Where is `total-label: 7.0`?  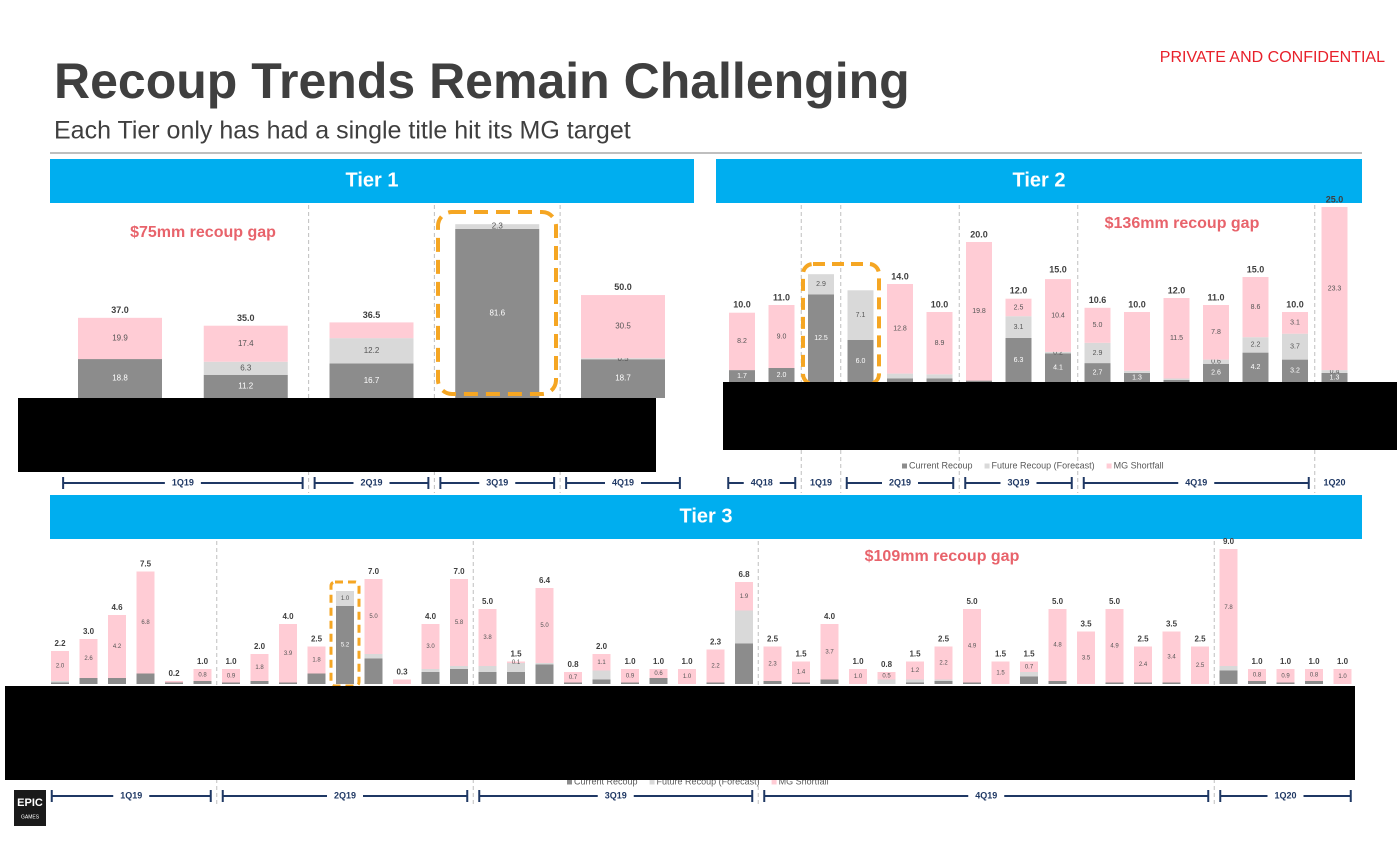 total-label: 7.0 is located at coordinates (459, 571).